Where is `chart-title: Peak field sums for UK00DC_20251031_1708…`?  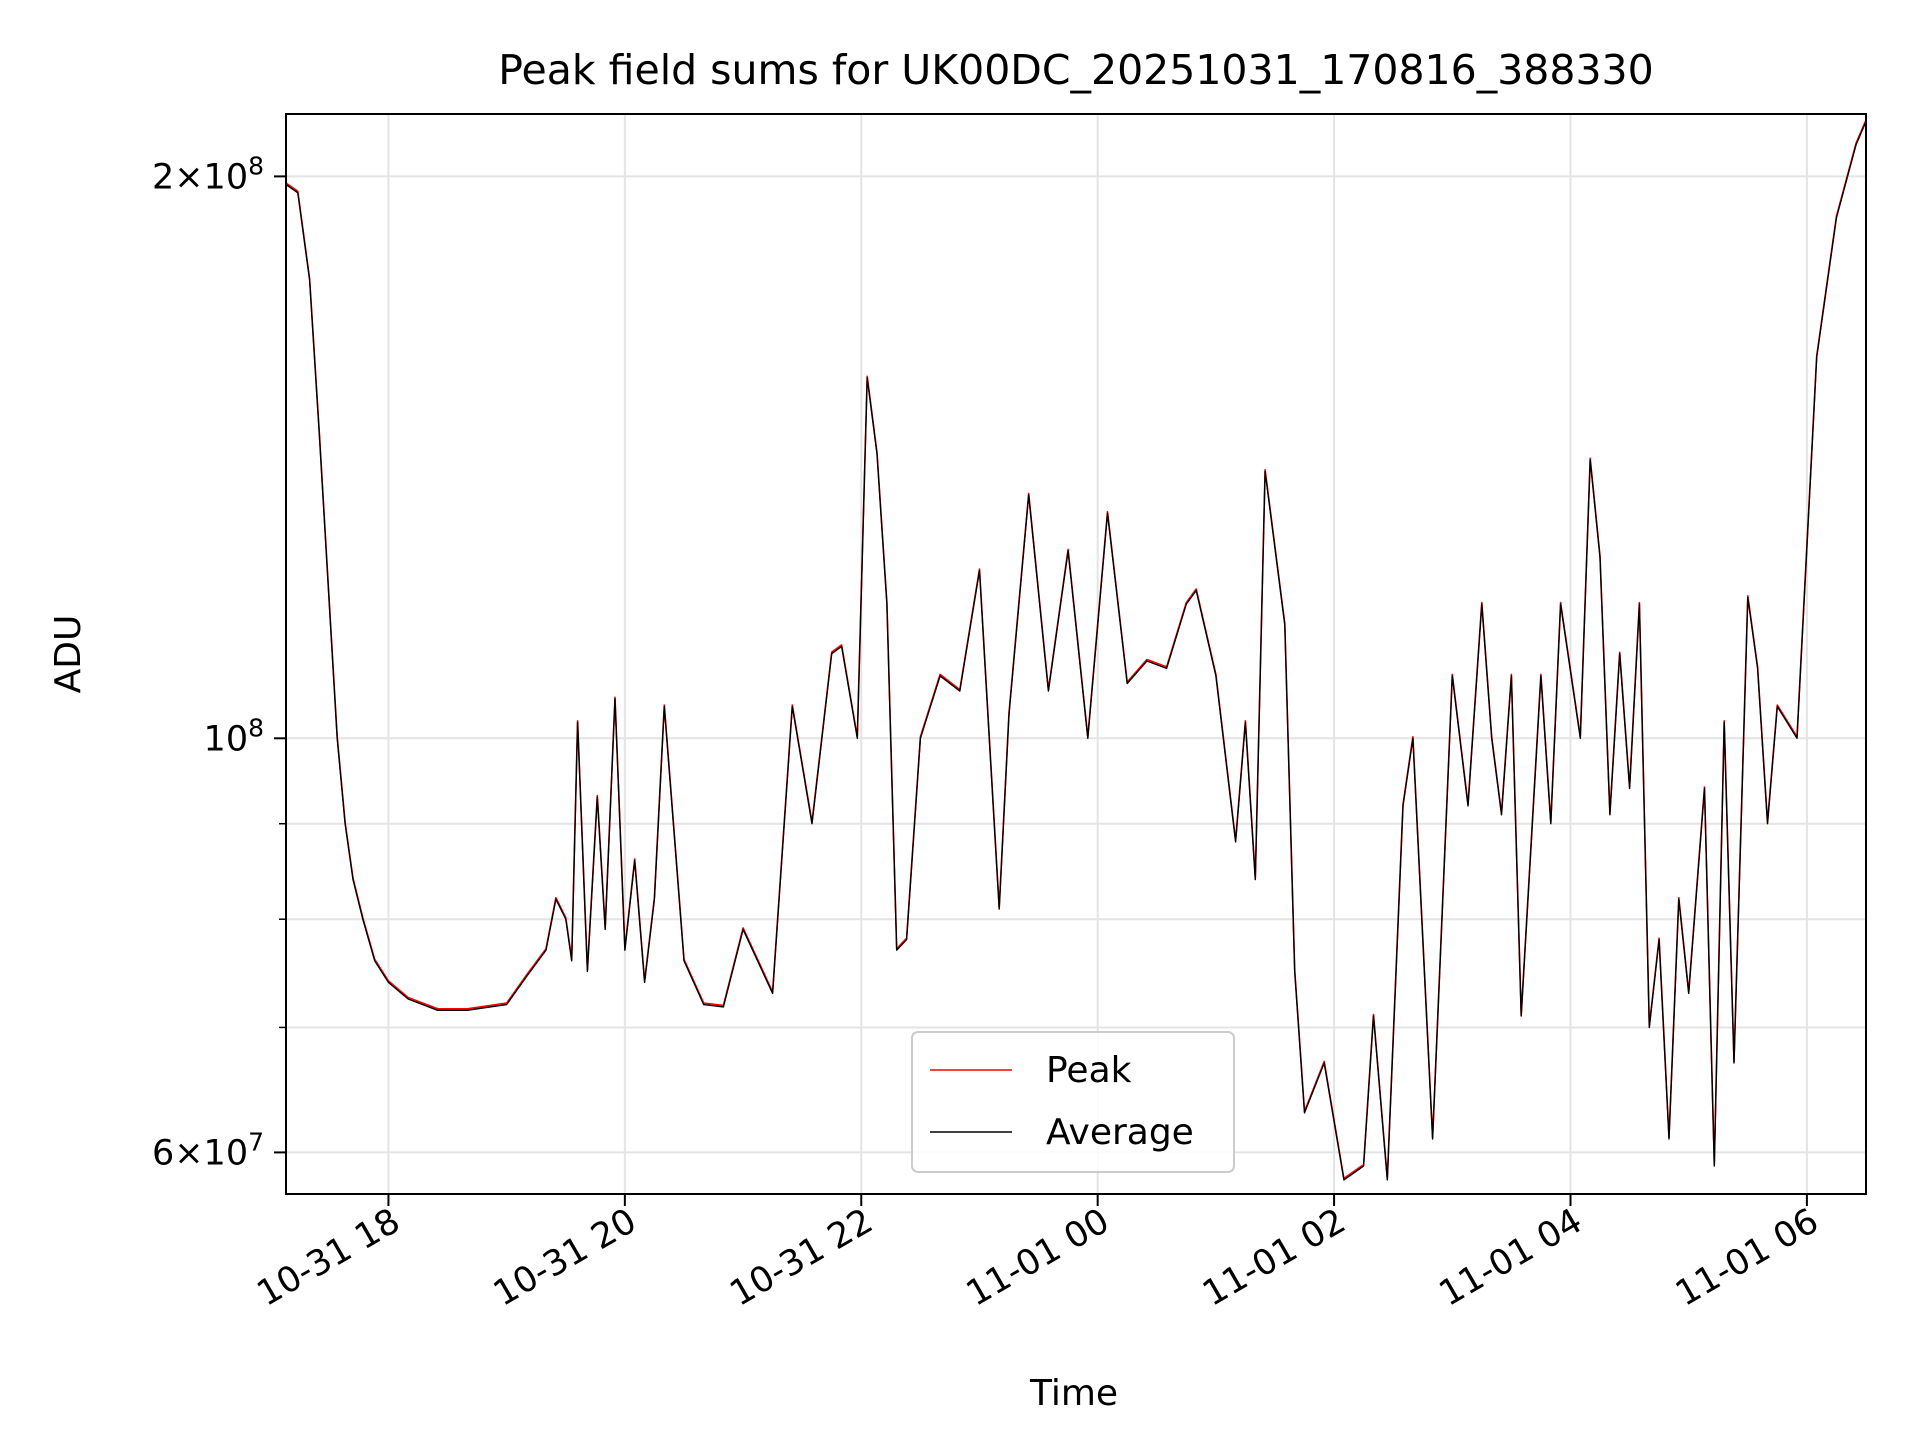 chart-title: Peak field sums for UK00DC_20251031_1708… is located at coordinates (1075, 70).